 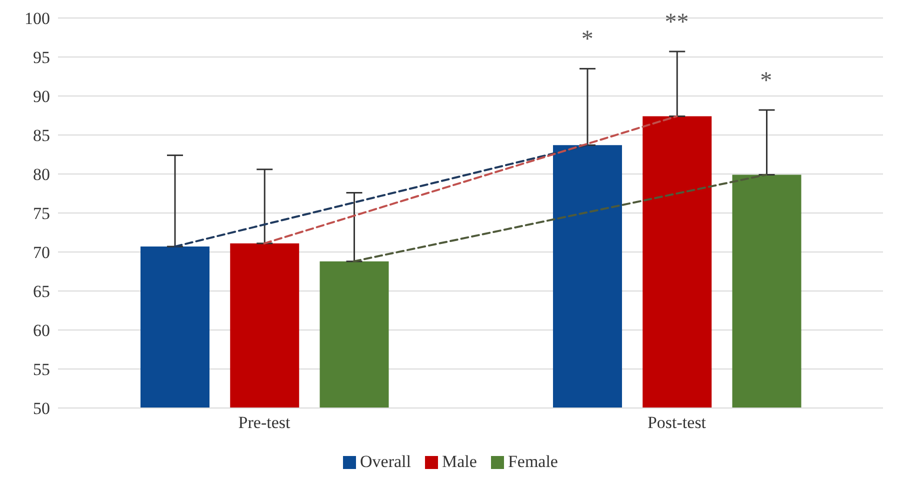 What do you see at coordinates (41, 370) in the screenshot?
I see `y-tick-label: 55` at bounding box center [41, 370].